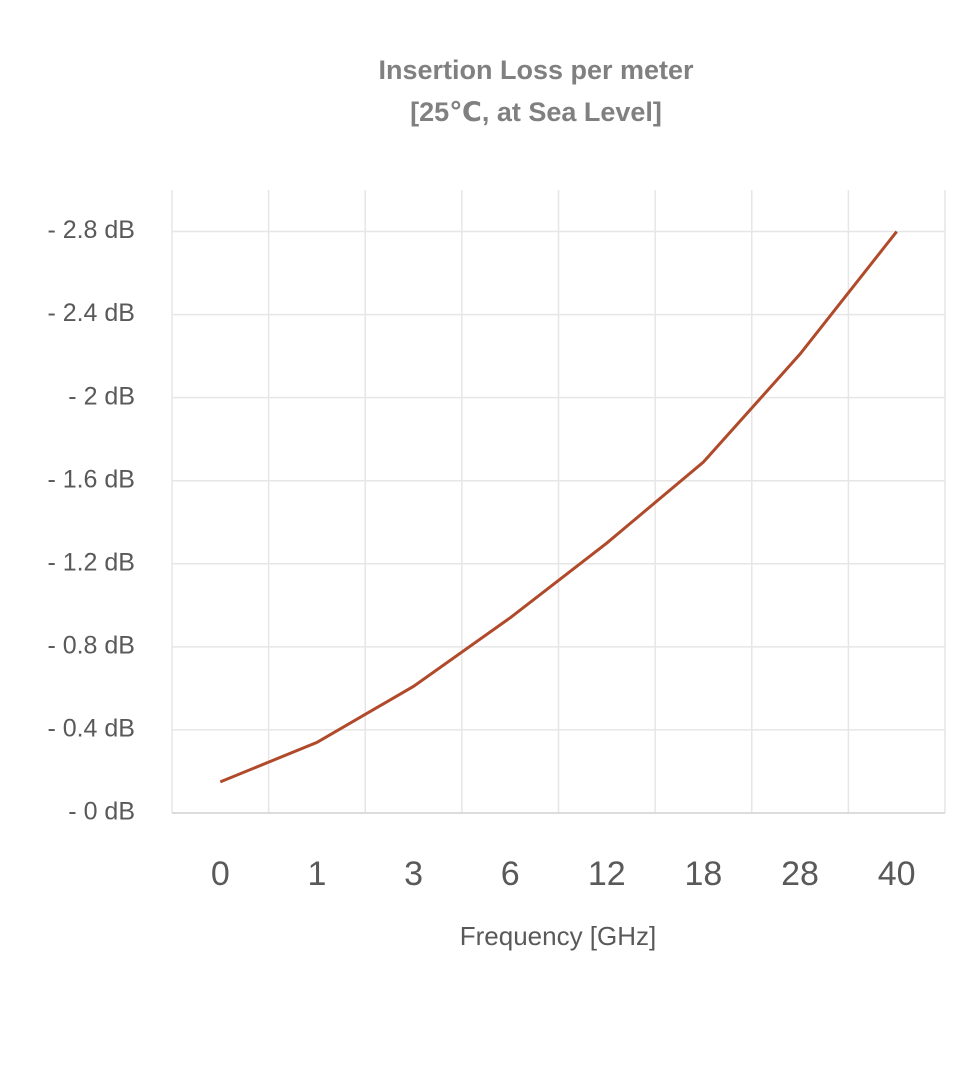  I want to click on y-tick-label: - 0 dB, so click(101, 812).